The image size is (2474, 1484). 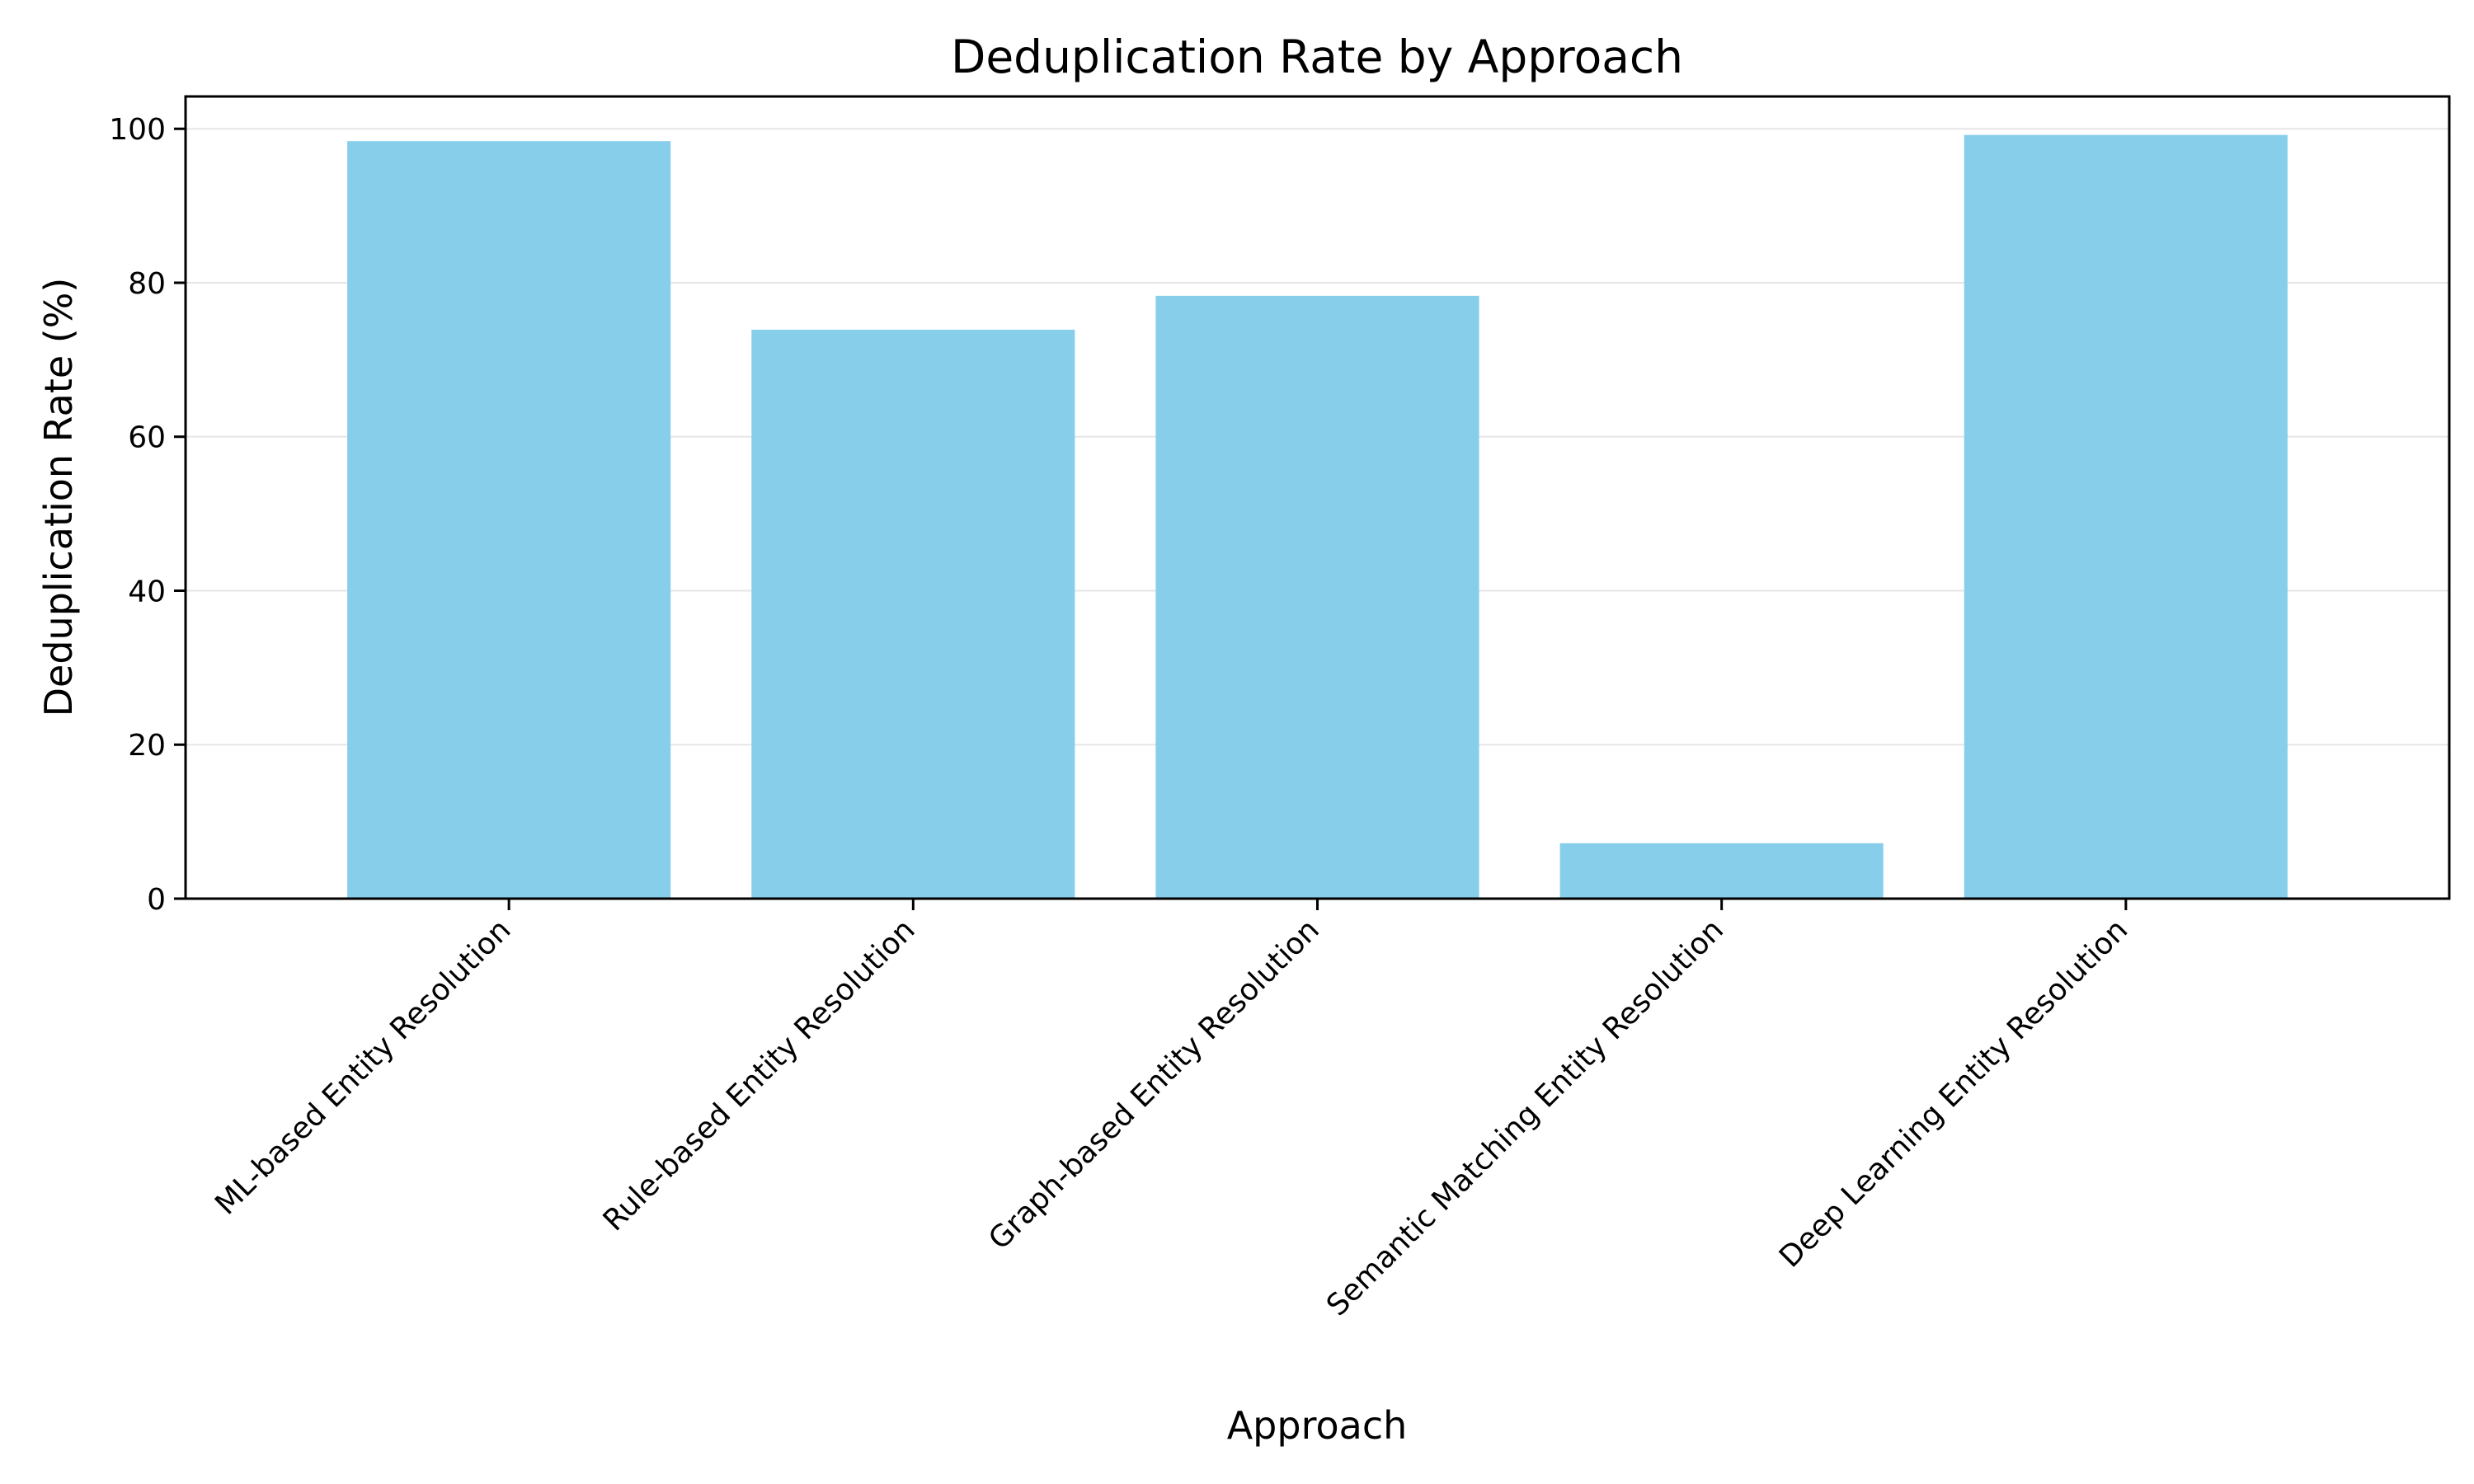 I want to click on x-axis-label: Approach, so click(x=1317, y=1425).